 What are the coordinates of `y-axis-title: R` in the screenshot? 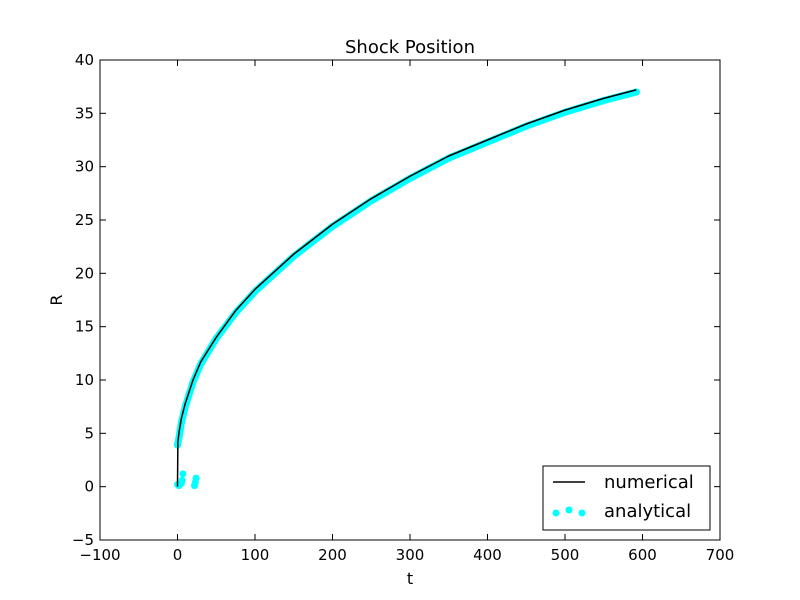 It's located at (56, 299).